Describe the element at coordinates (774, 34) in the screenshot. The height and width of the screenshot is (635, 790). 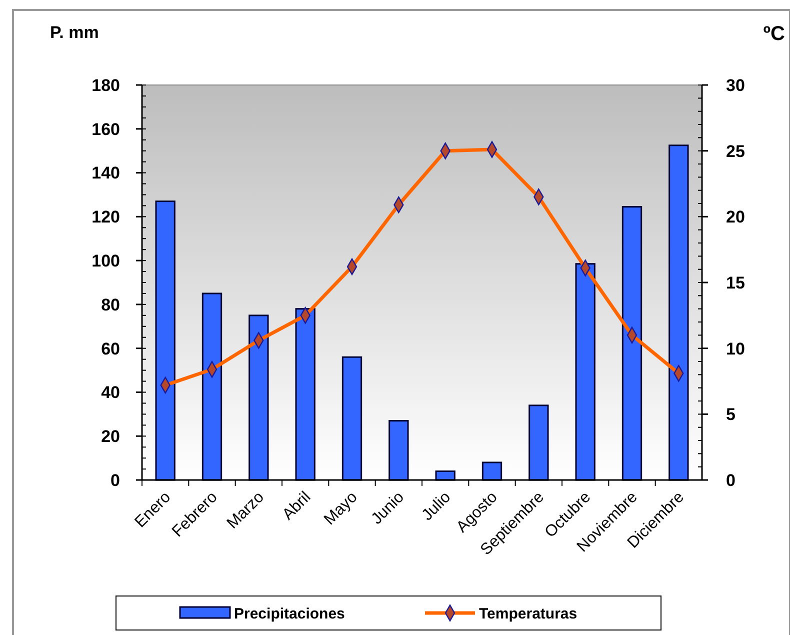
I see `y2-axis-title: ºC` at that location.